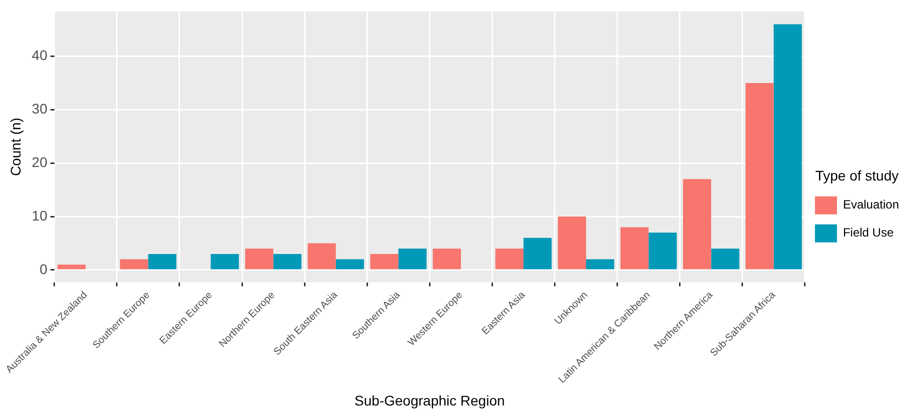 The height and width of the screenshot is (414, 919). Describe the element at coordinates (44, 268) in the screenshot. I see `y-tick-label: 0` at that location.